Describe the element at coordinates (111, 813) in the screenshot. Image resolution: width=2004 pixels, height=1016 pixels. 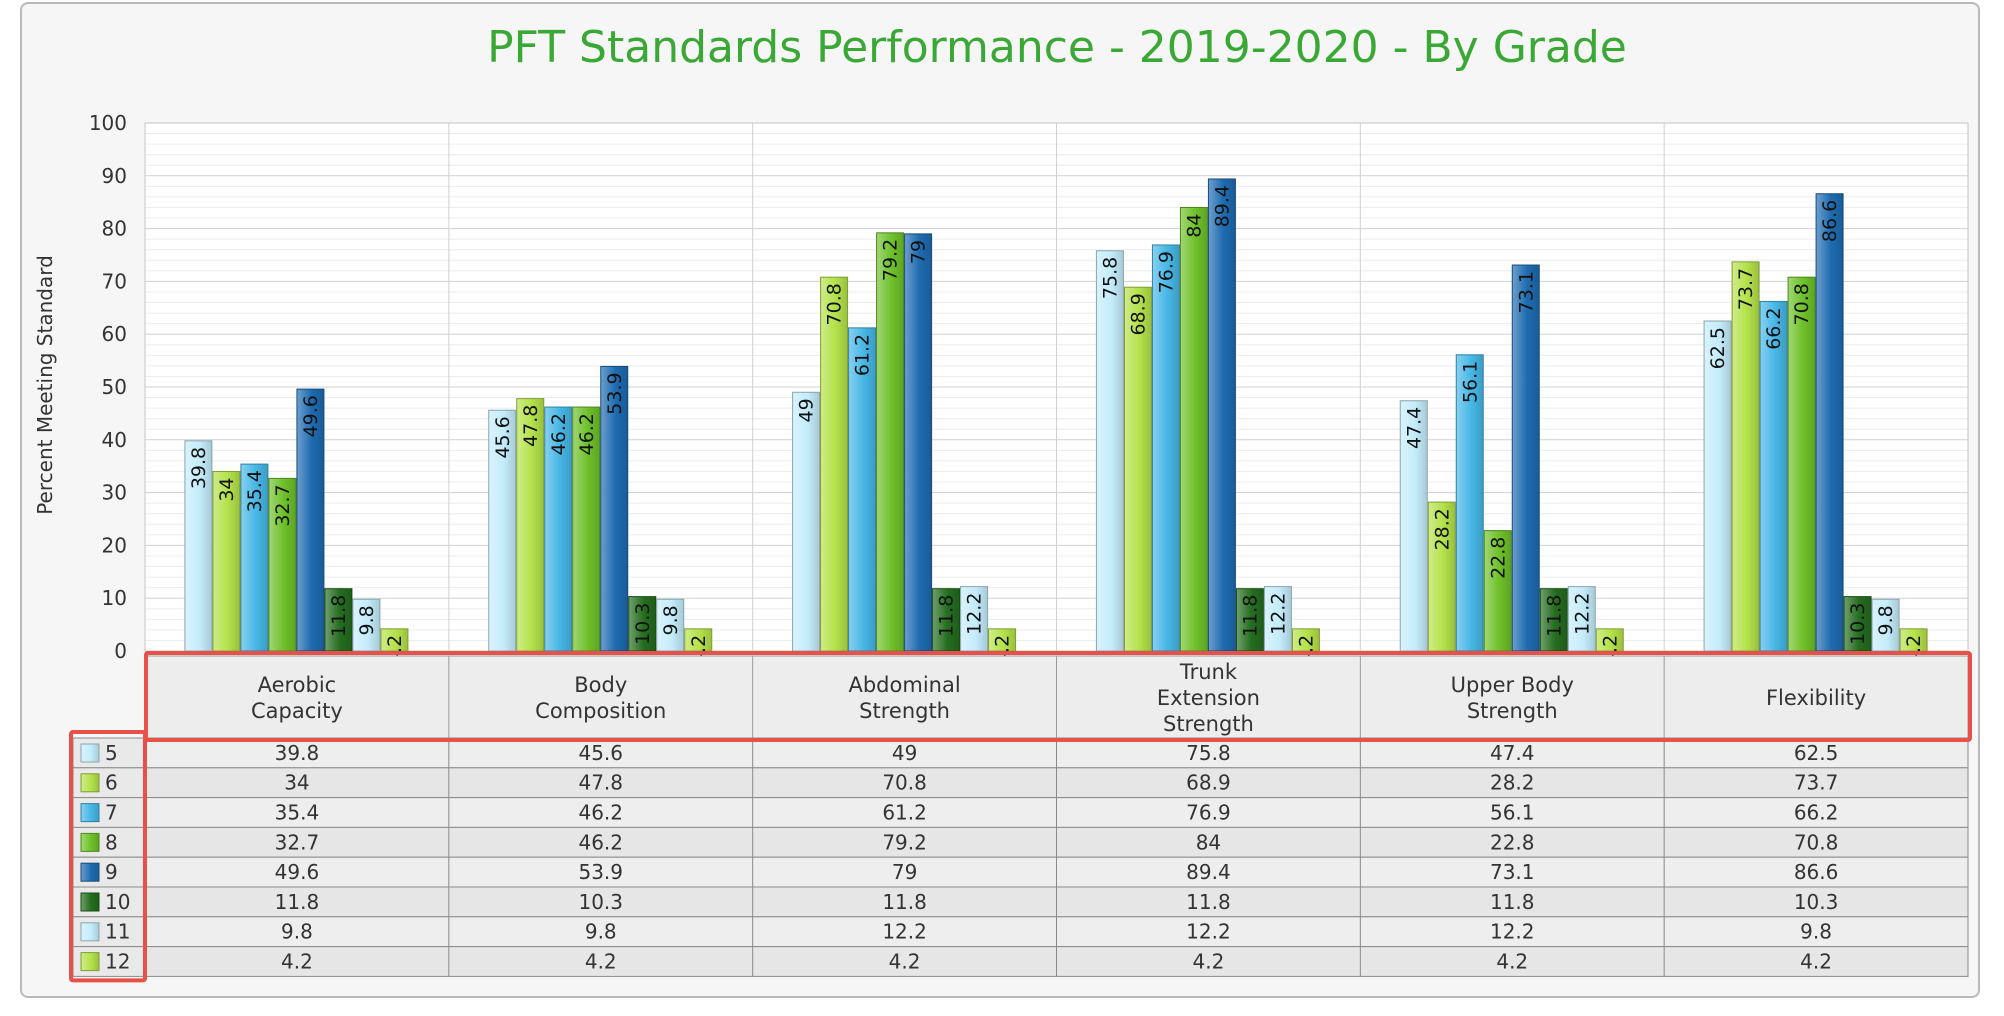
I see `legend-label: 7` at that location.